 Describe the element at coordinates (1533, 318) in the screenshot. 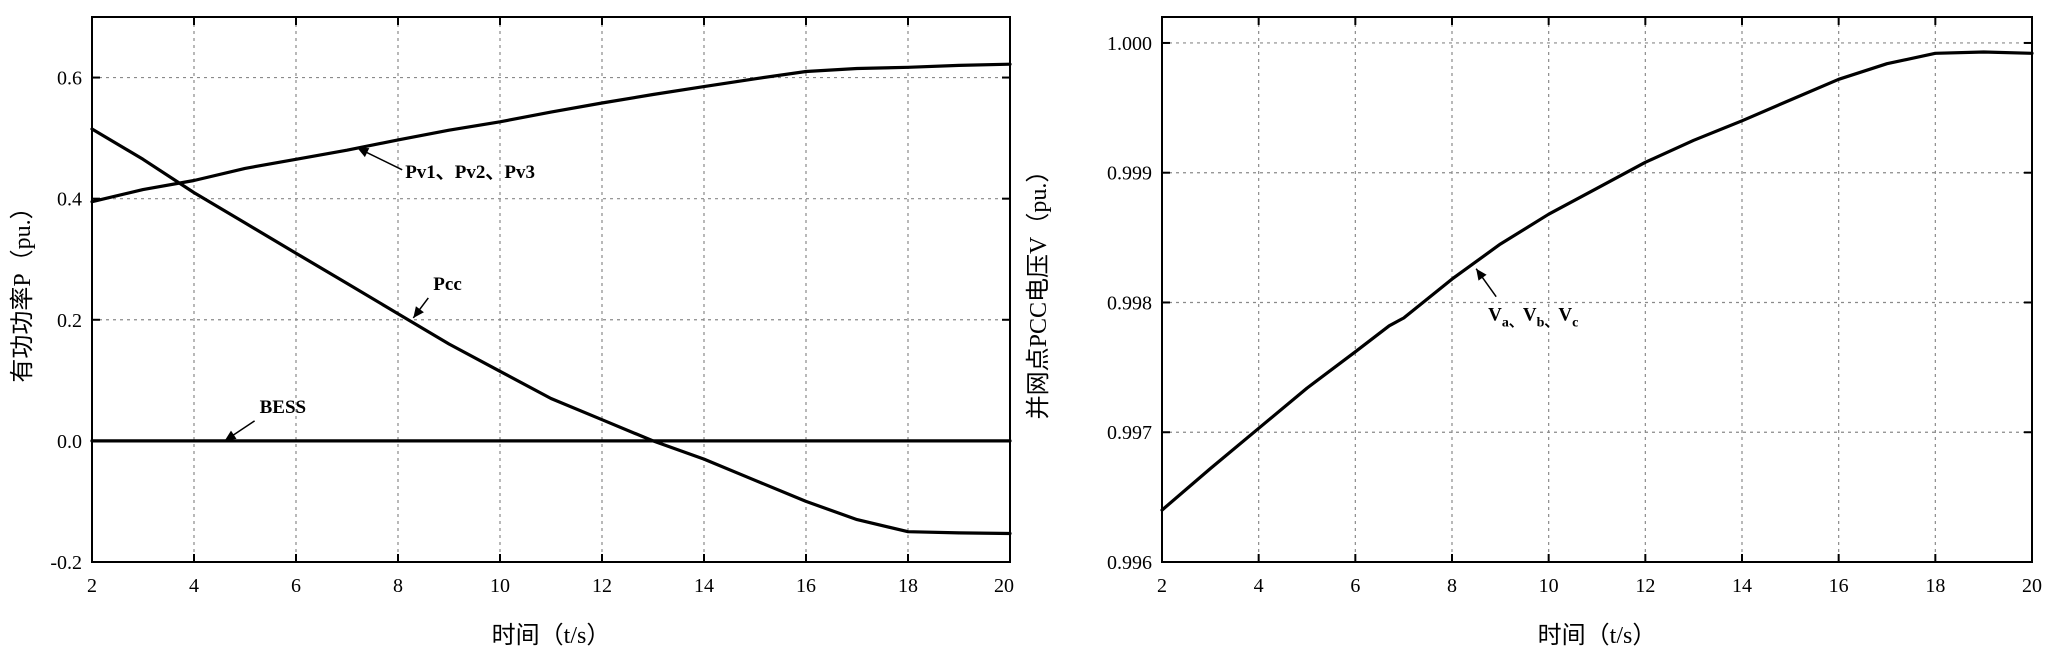

I see `right-annotation-label: Va、Vb、Vc` at that location.